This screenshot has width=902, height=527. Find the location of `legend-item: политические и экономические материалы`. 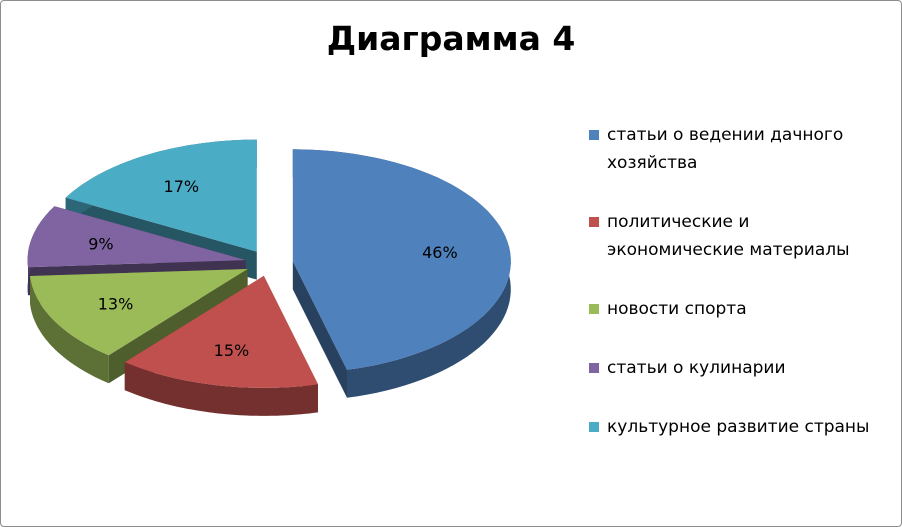

legend-item: политические и экономические материалы is located at coordinates (734, 236).